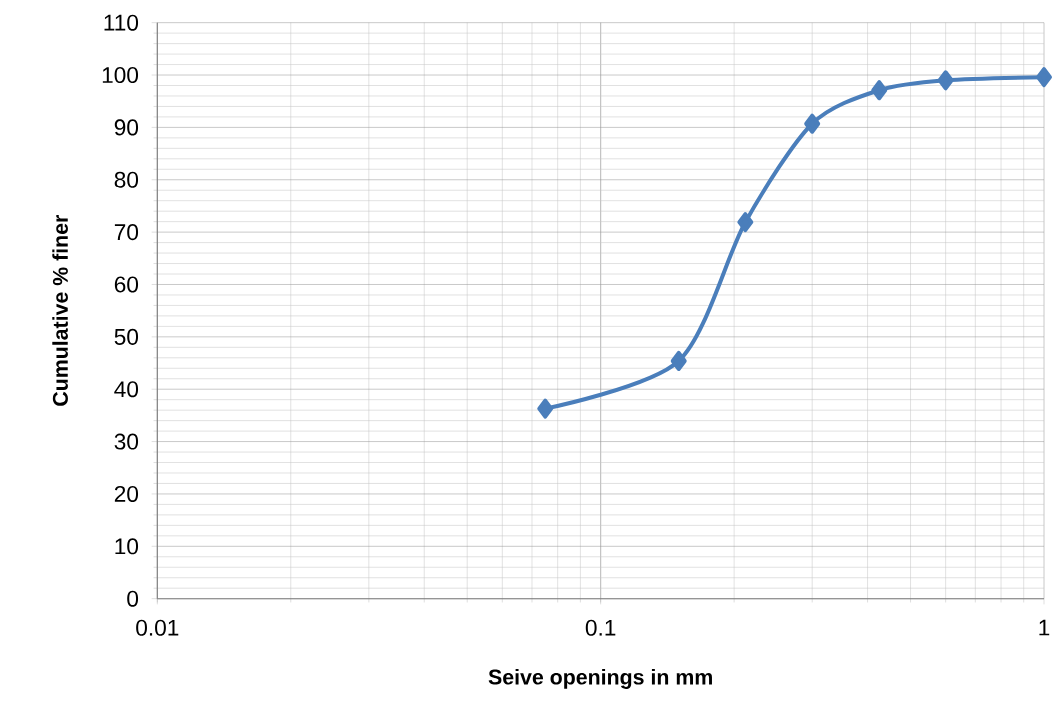  What do you see at coordinates (600, 679) in the screenshot?
I see `x-axis-title: Seive openings in mm` at bounding box center [600, 679].